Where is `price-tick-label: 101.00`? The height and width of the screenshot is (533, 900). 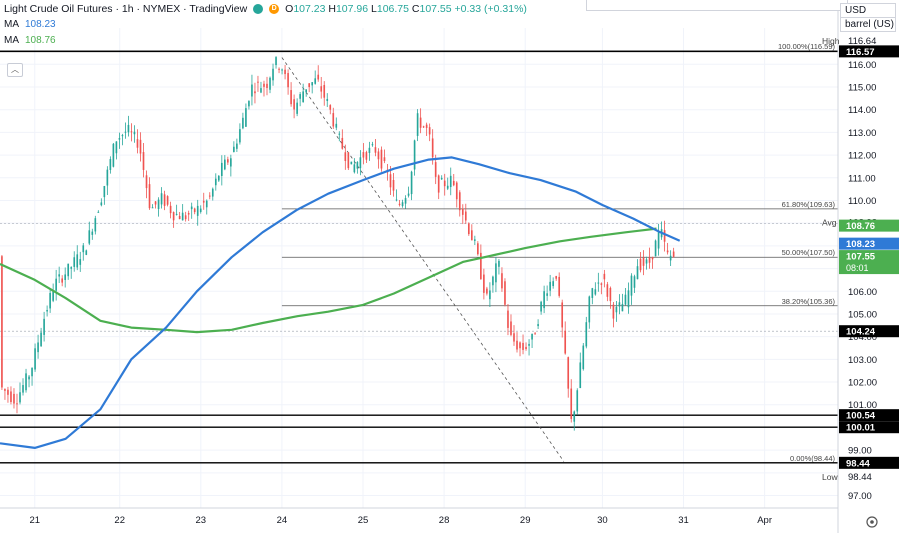 price-tick-label: 101.00 is located at coordinates (862, 405).